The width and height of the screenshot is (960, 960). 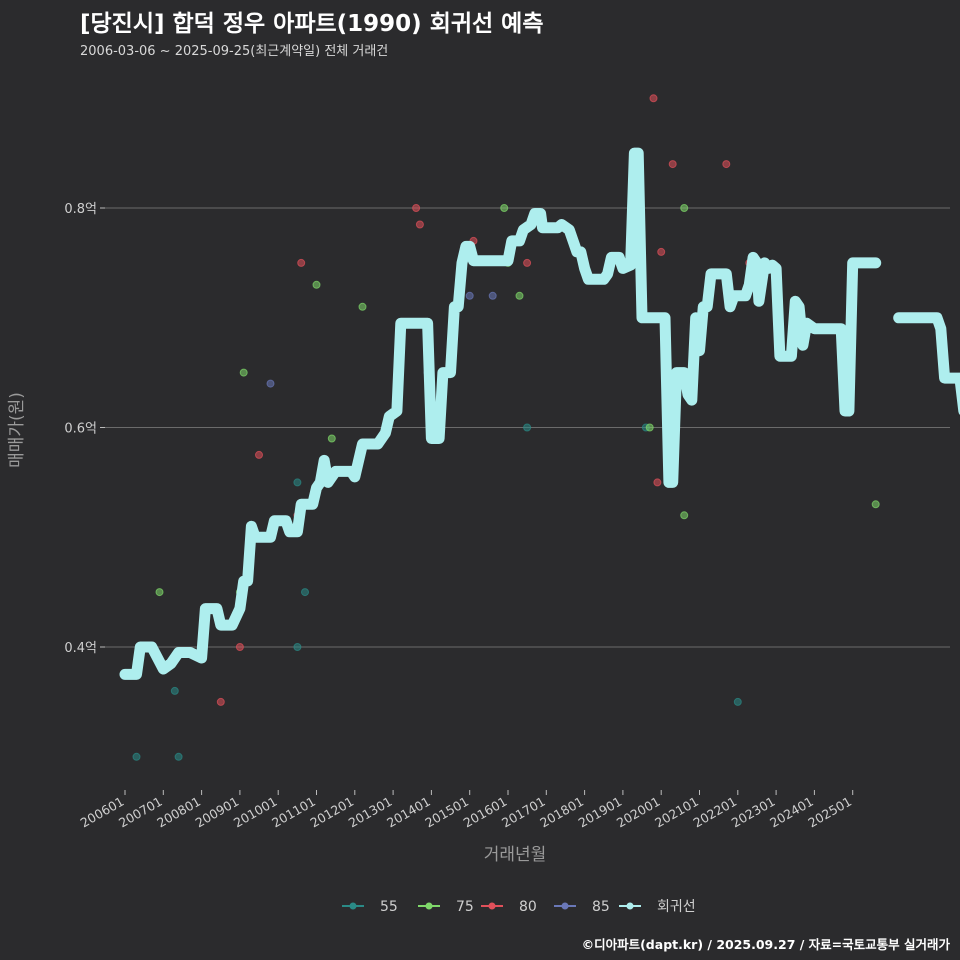 What do you see at coordinates (465, 907) in the screenshot?
I see `legend-label: 75` at bounding box center [465, 907].